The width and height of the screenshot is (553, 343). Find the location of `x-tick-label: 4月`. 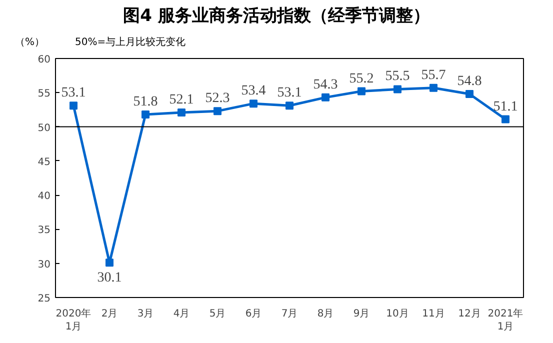

x-tick-label: 4月 is located at coordinates (181, 314).